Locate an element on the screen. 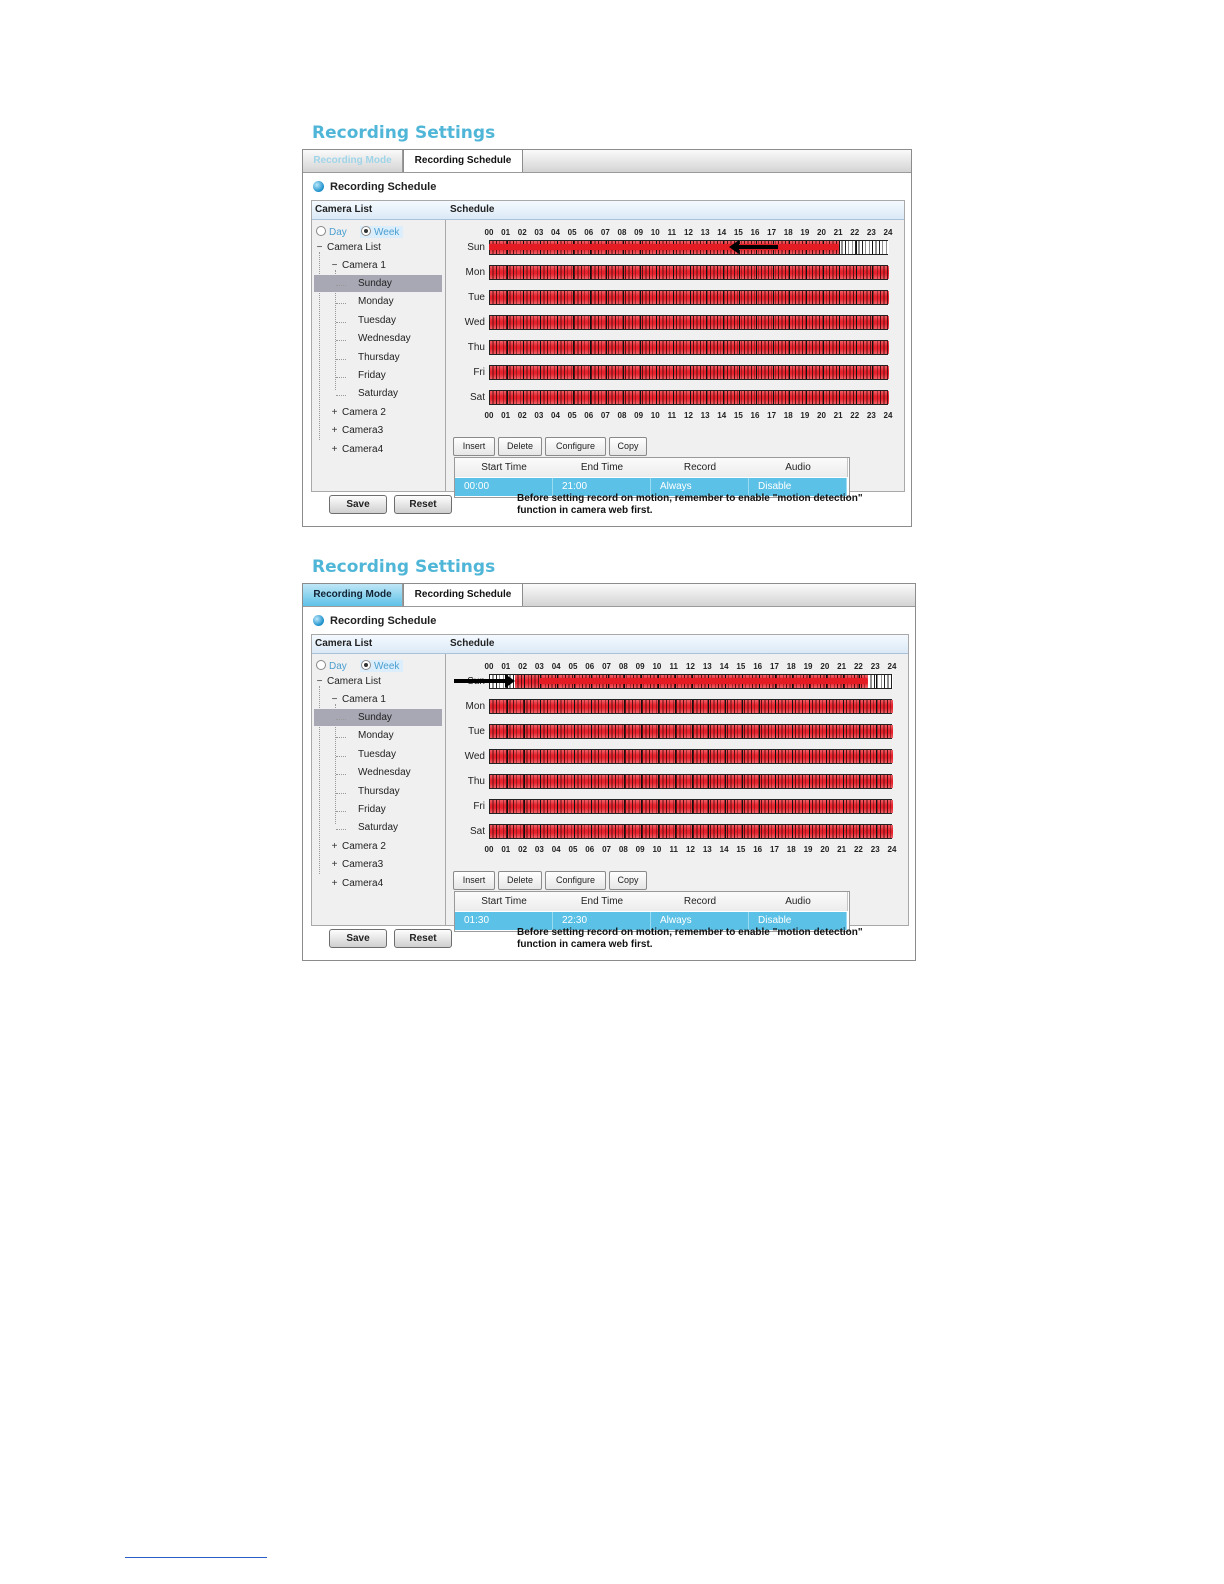  table-cell: 00:00 is located at coordinates (504, 487).